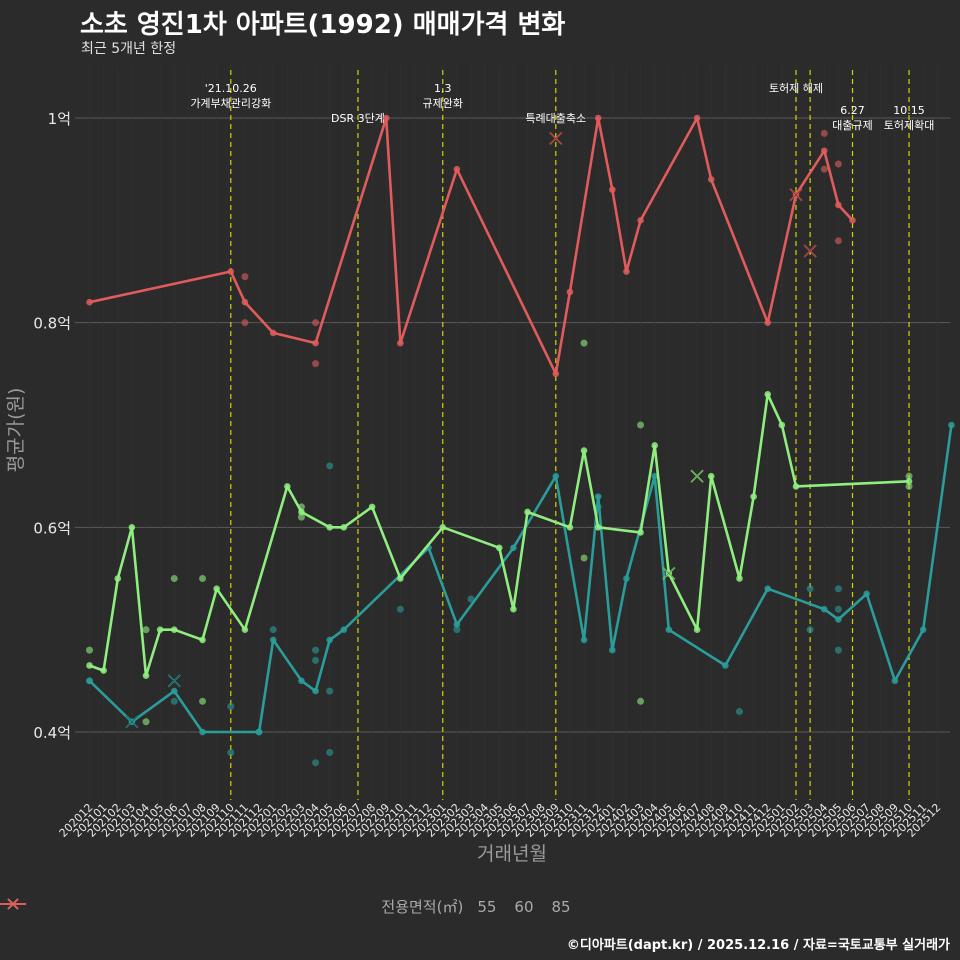 The image size is (960, 960). I want to click on event-label: 10.15 토허제확대, so click(909, 118).